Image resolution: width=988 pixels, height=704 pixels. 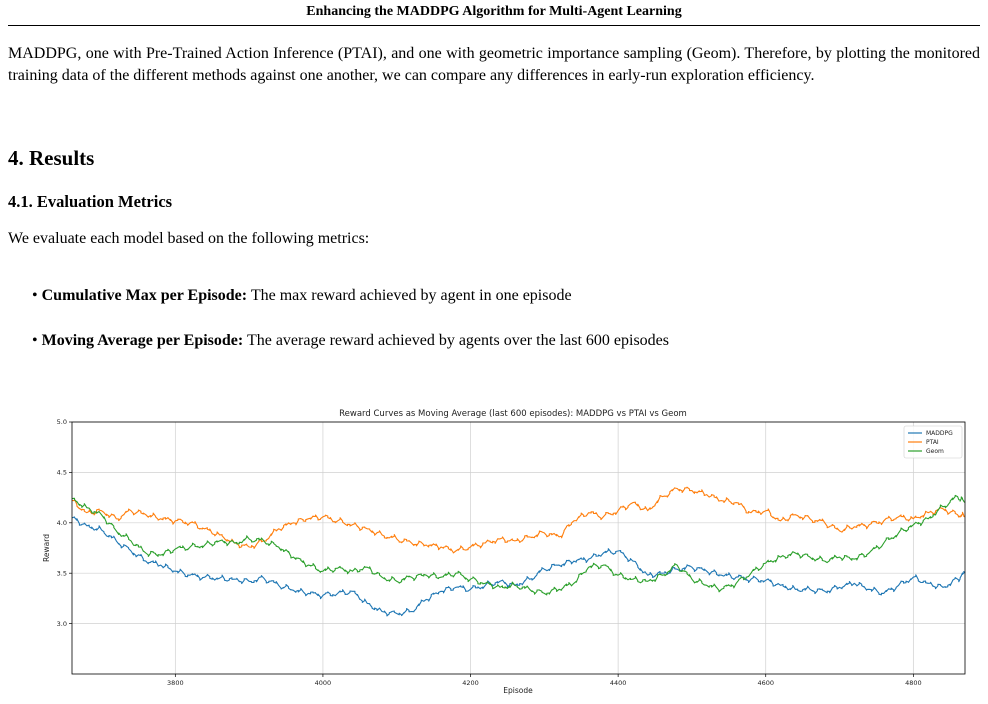 What do you see at coordinates (62, 422) in the screenshot?
I see `y-tick-label: 5.0` at bounding box center [62, 422].